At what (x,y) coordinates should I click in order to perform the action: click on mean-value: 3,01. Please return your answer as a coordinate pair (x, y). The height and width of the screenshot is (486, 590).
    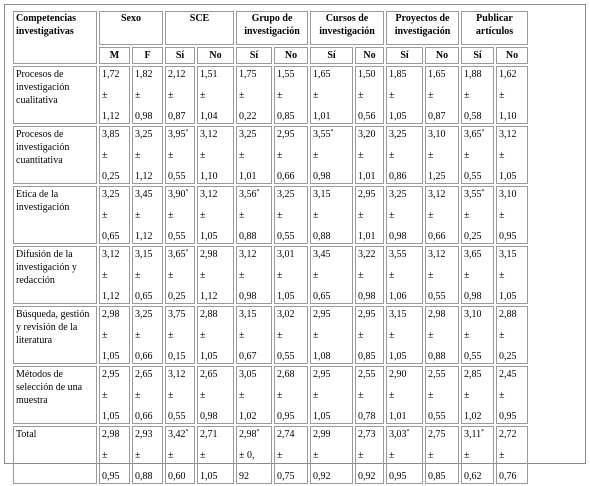
    Looking at the image, I should click on (291, 254).